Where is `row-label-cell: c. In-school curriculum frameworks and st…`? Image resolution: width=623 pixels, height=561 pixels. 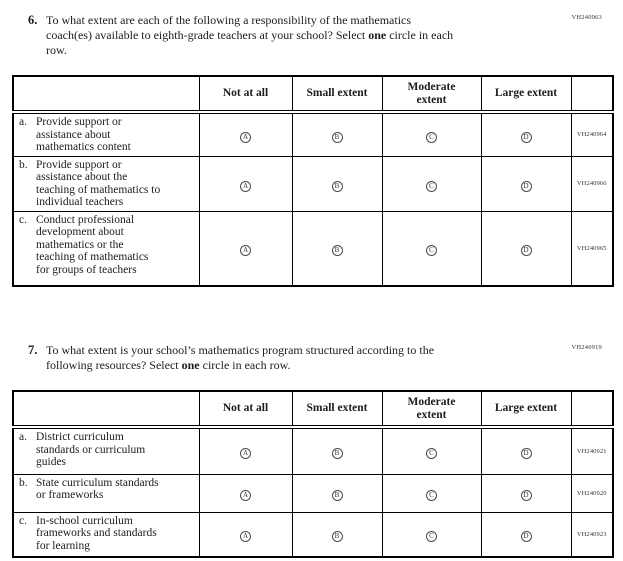 row-label-cell: c. In-school curriculum frameworks and st… is located at coordinates (106, 534).